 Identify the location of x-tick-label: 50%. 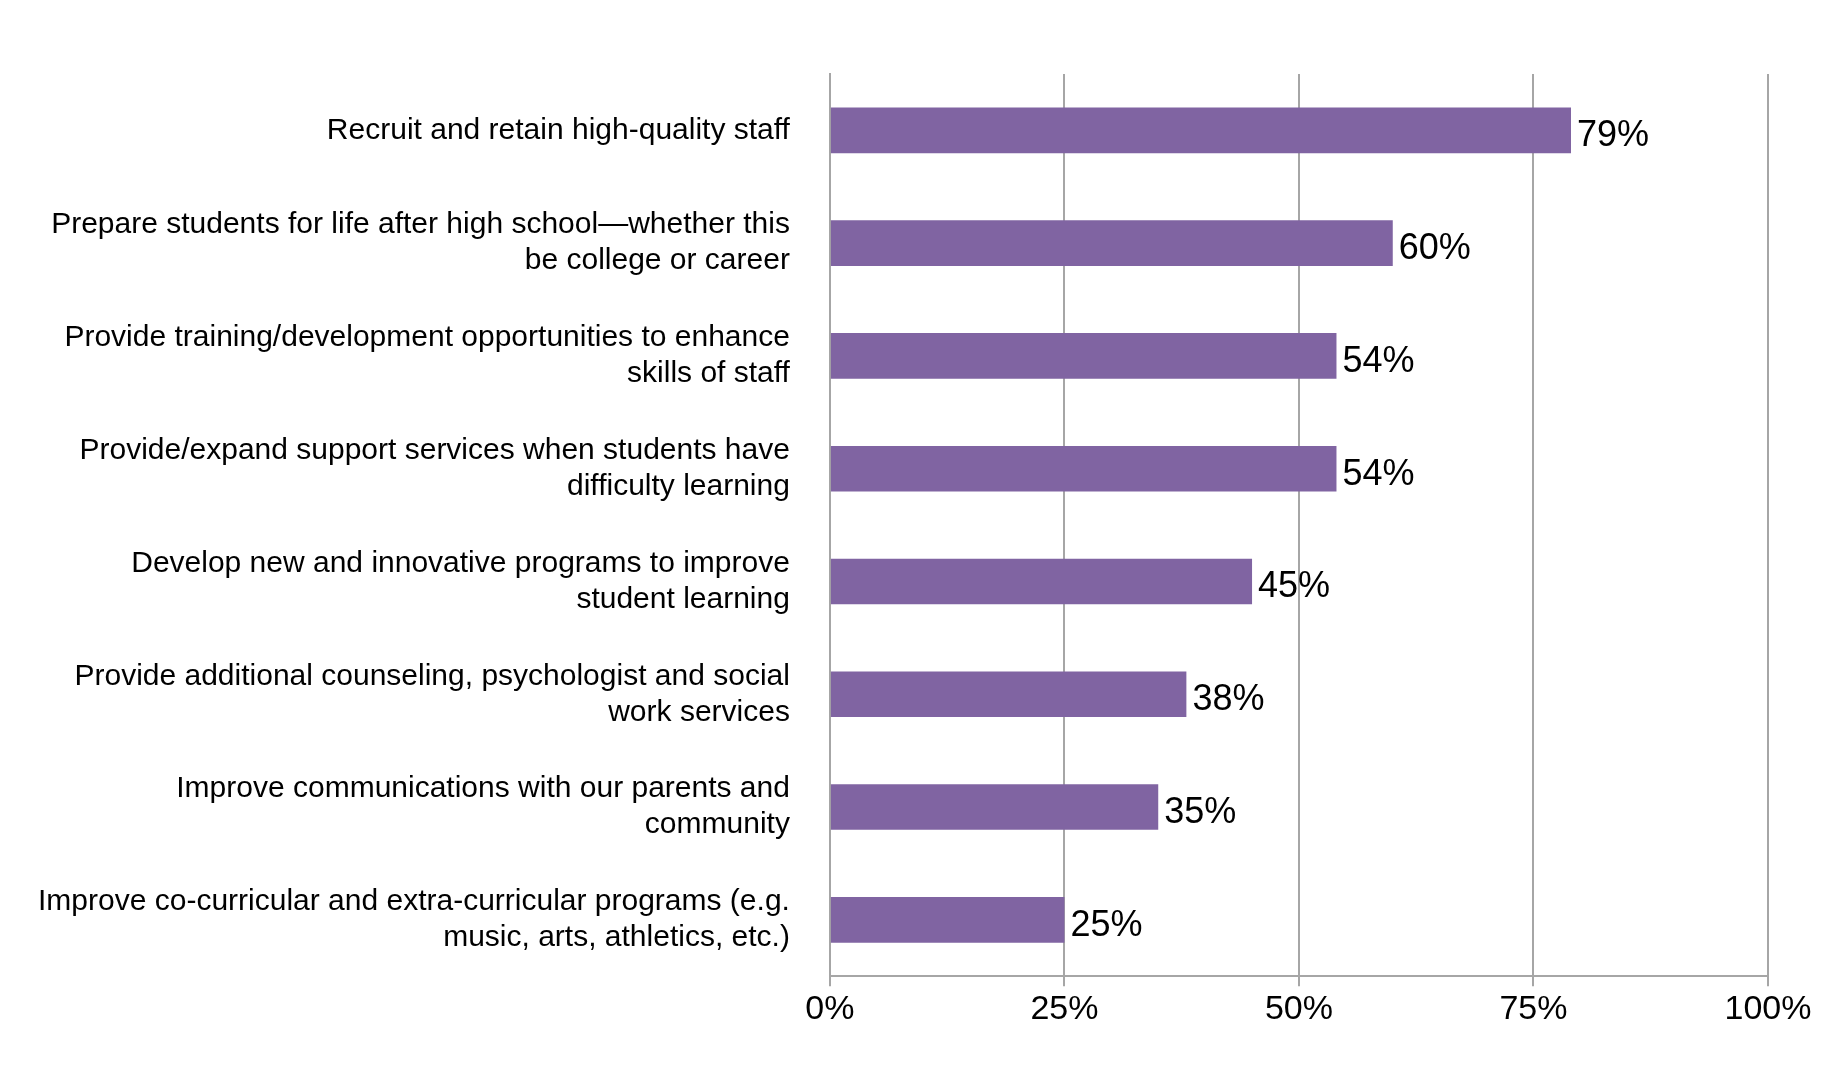
(1298, 1006).